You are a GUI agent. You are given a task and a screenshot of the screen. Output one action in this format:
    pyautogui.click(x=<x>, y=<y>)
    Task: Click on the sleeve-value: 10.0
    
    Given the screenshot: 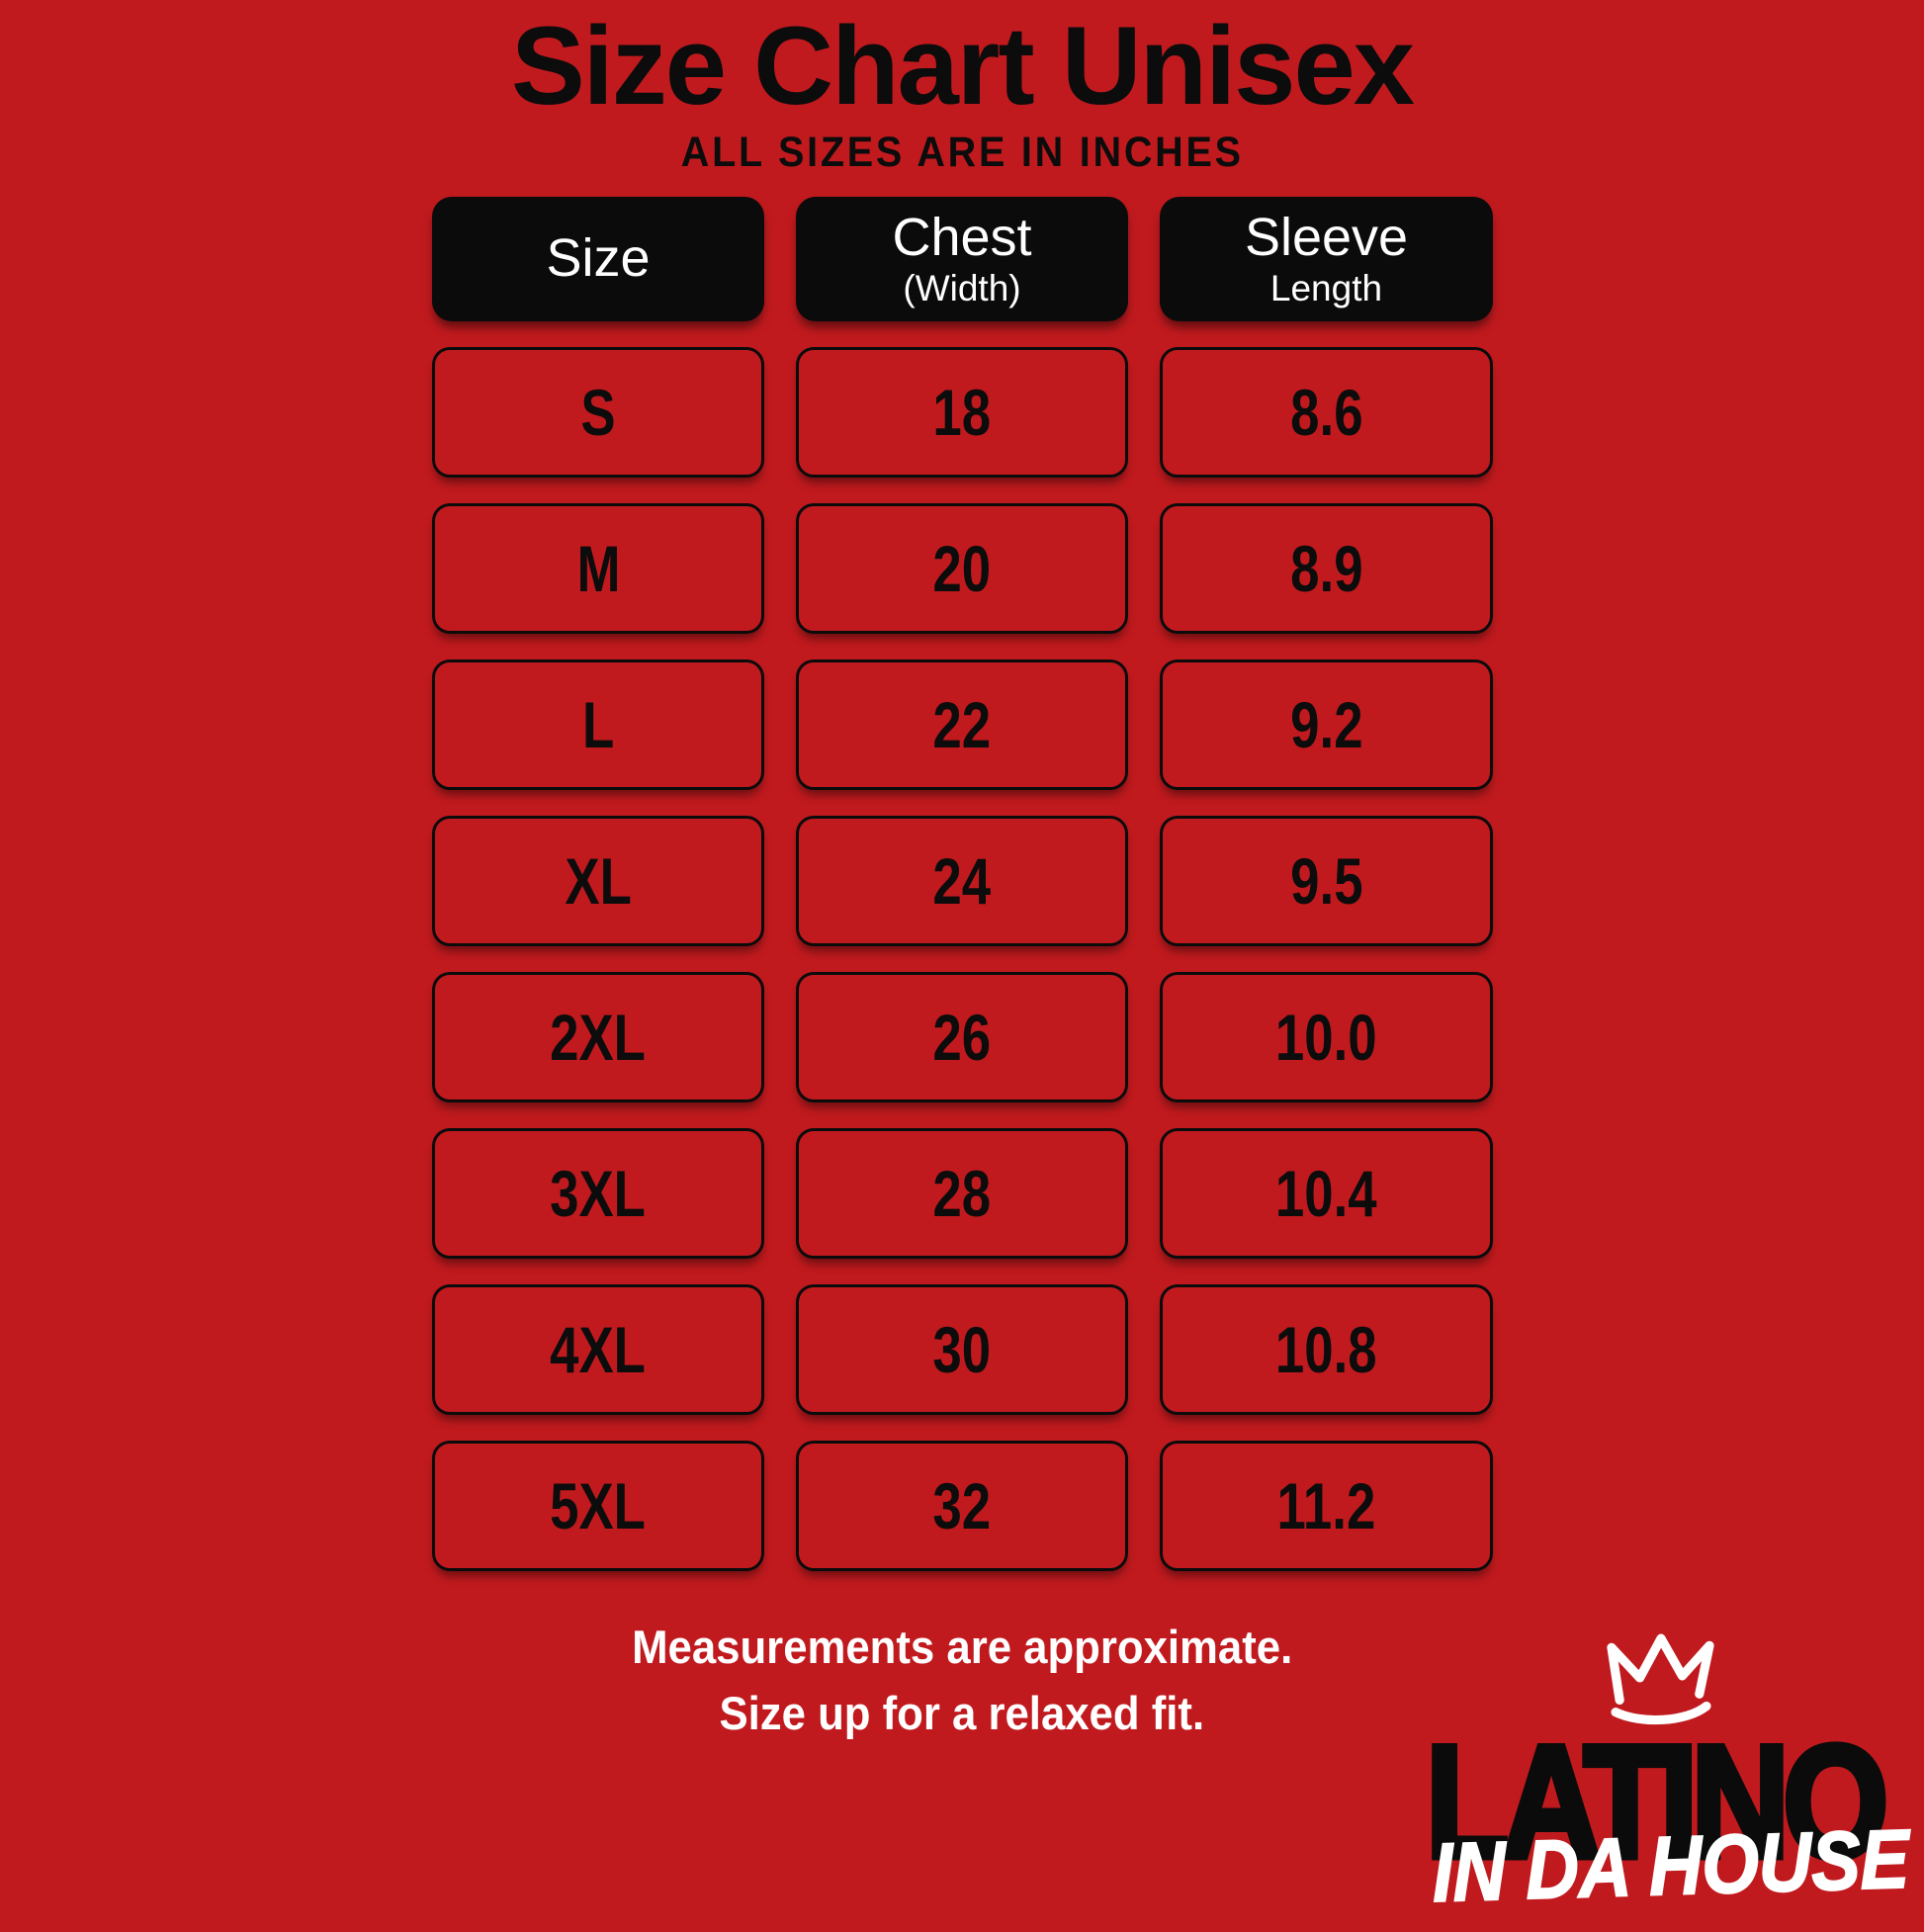 What is the action you would take?
    pyautogui.click(x=1326, y=1037)
    